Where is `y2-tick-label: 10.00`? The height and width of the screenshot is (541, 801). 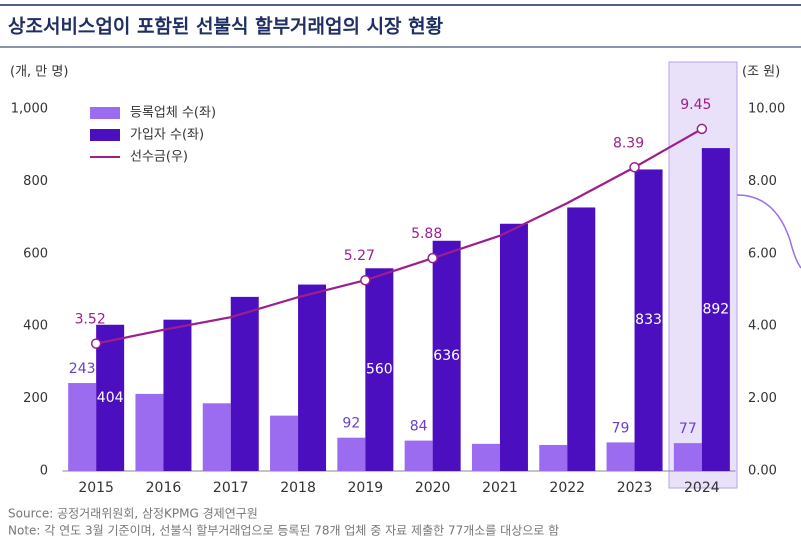 y2-tick-label: 10.00 is located at coordinates (766, 109).